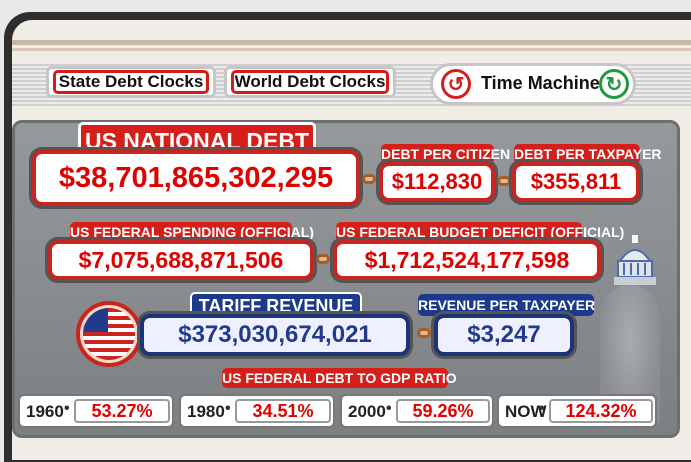  Describe the element at coordinates (196, 178) in the screenshot. I see `national-debt-value: $38,701,865,302,295` at that location.